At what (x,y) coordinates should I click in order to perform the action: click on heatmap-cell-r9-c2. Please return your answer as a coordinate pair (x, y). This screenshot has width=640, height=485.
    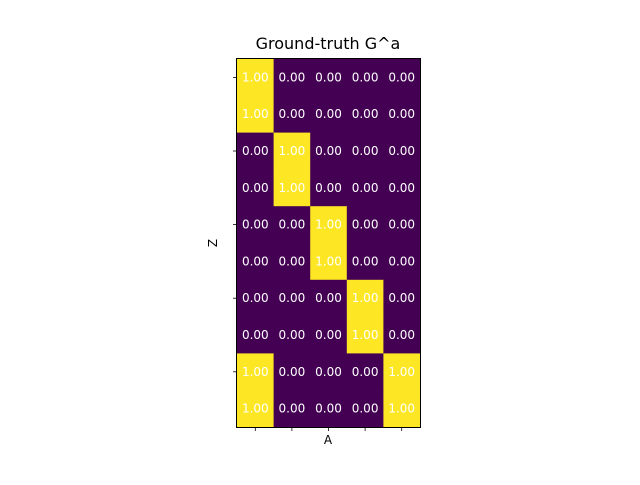
    Looking at the image, I should click on (329, 409).